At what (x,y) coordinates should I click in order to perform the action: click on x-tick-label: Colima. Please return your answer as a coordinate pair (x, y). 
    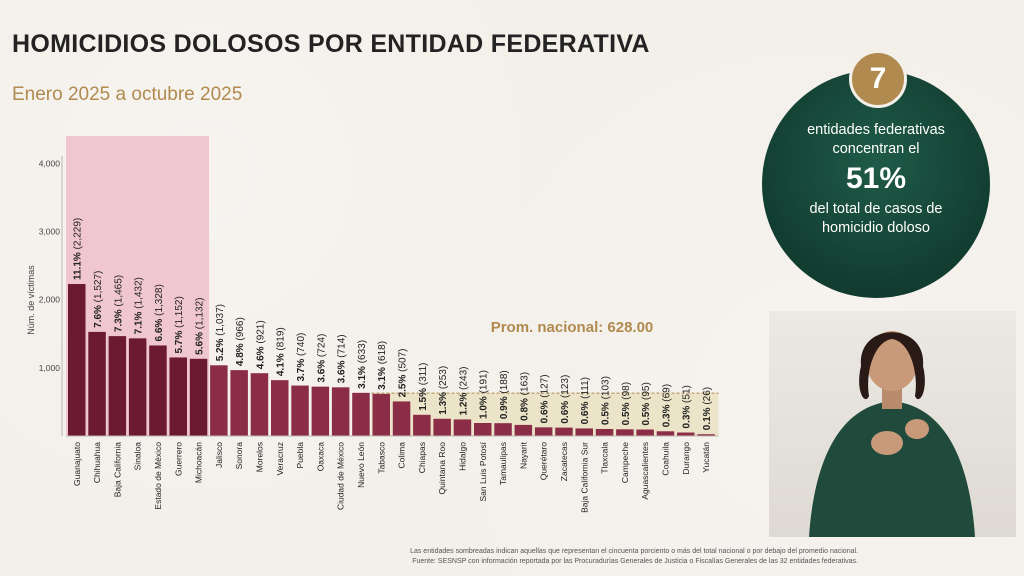
    Looking at the image, I should click on (402, 455).